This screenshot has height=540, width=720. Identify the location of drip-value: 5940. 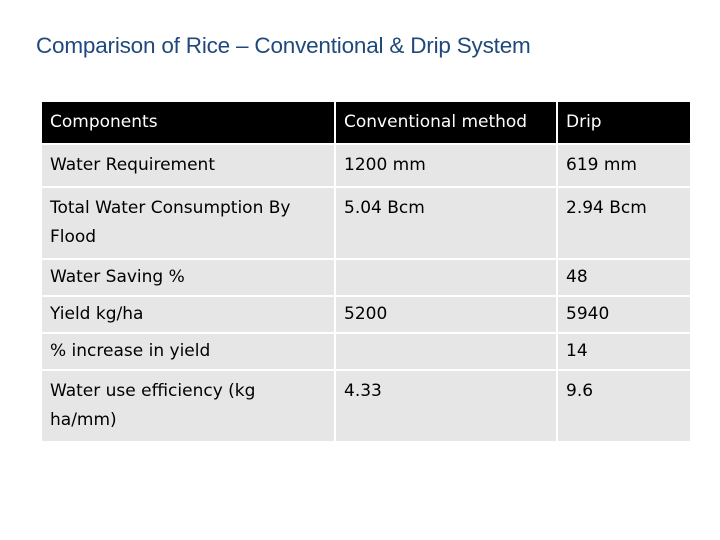
(623, 315).